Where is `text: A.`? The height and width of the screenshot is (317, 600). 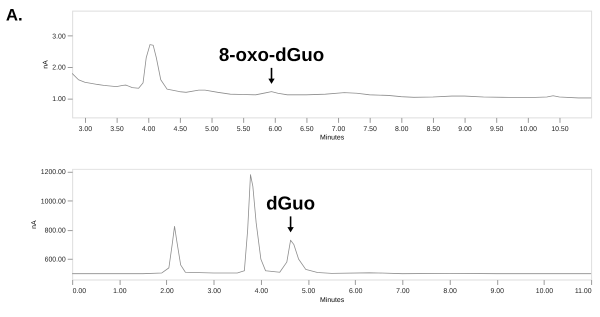 text: A. is located at coordinates (14, 15).